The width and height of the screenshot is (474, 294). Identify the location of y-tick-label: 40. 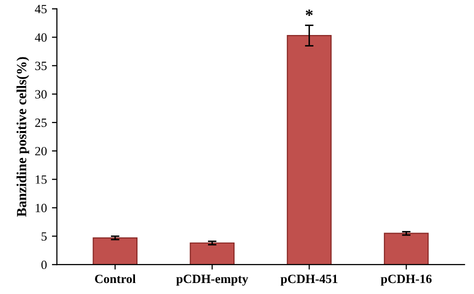
(40, 37).